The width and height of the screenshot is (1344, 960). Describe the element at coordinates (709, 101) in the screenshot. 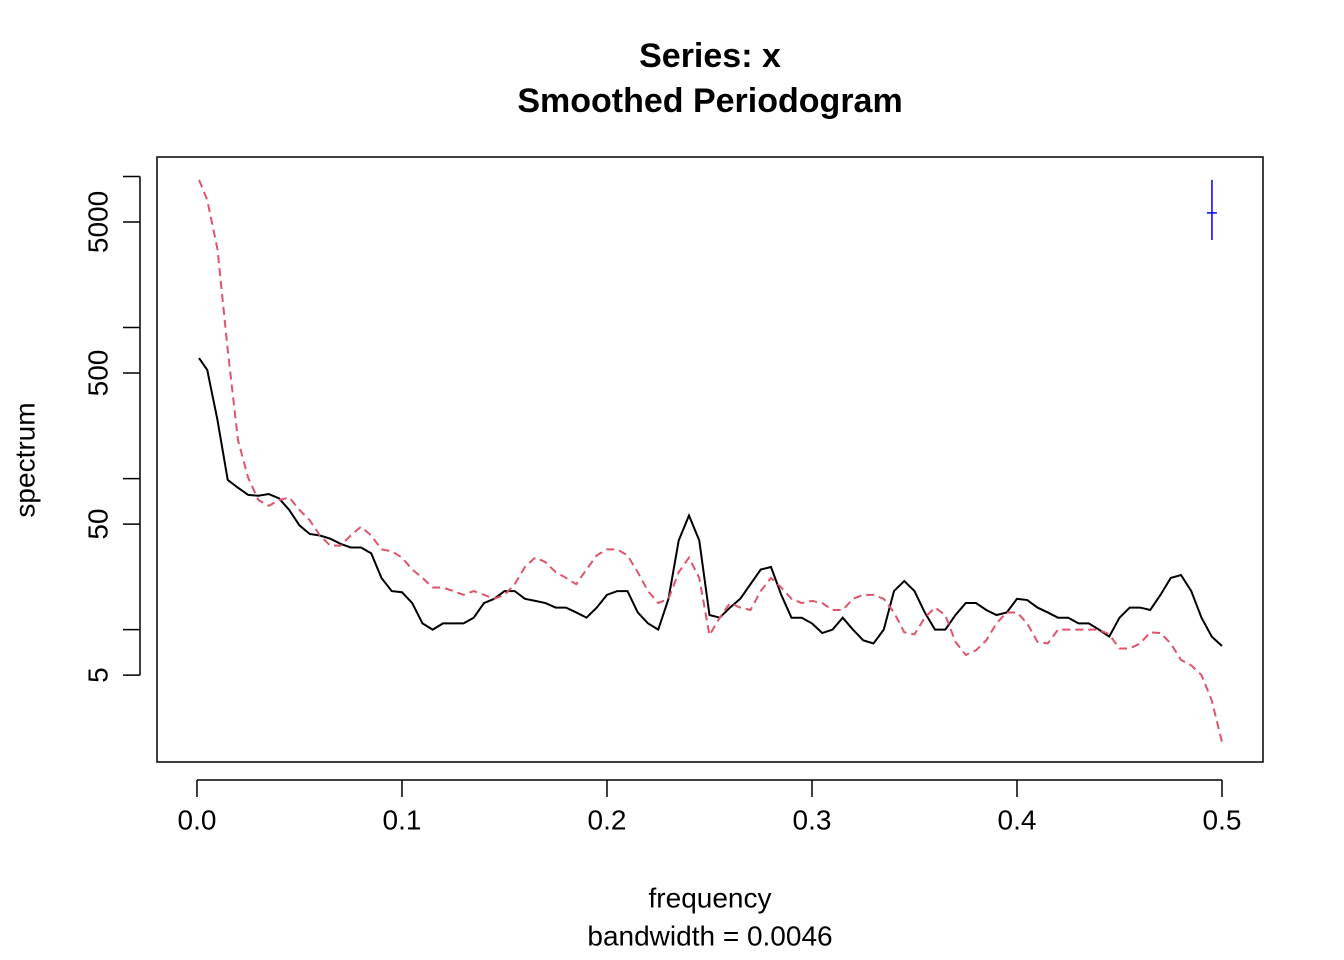

I see `chart-subtitle: Smoothed Periodogram` at that location.